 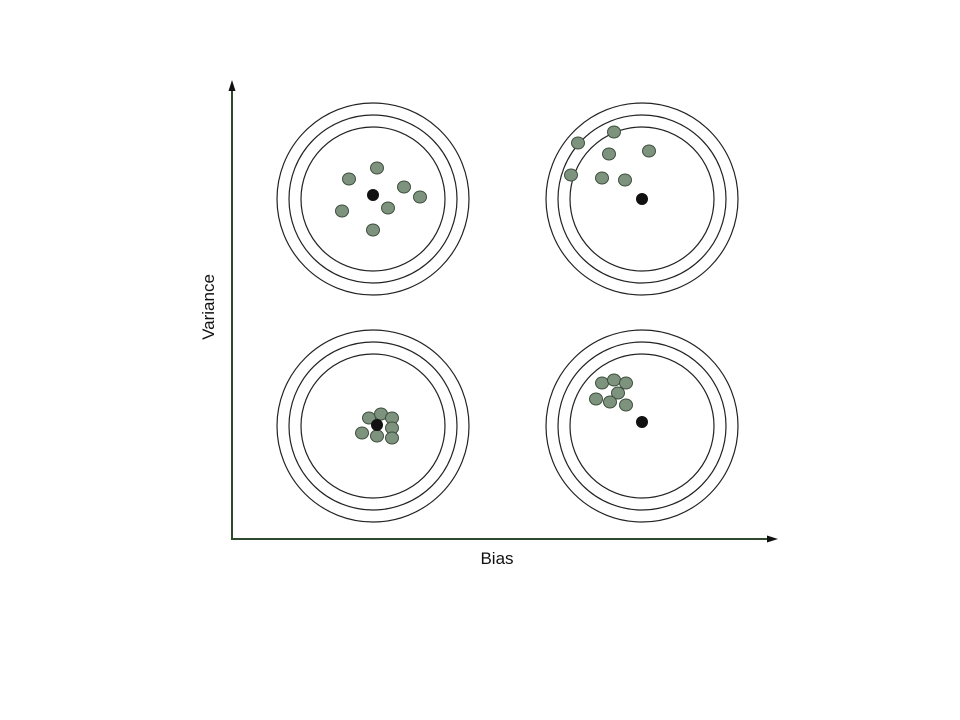 I want to click on target-high-bias-low-variance, so click(x=642, y=426).